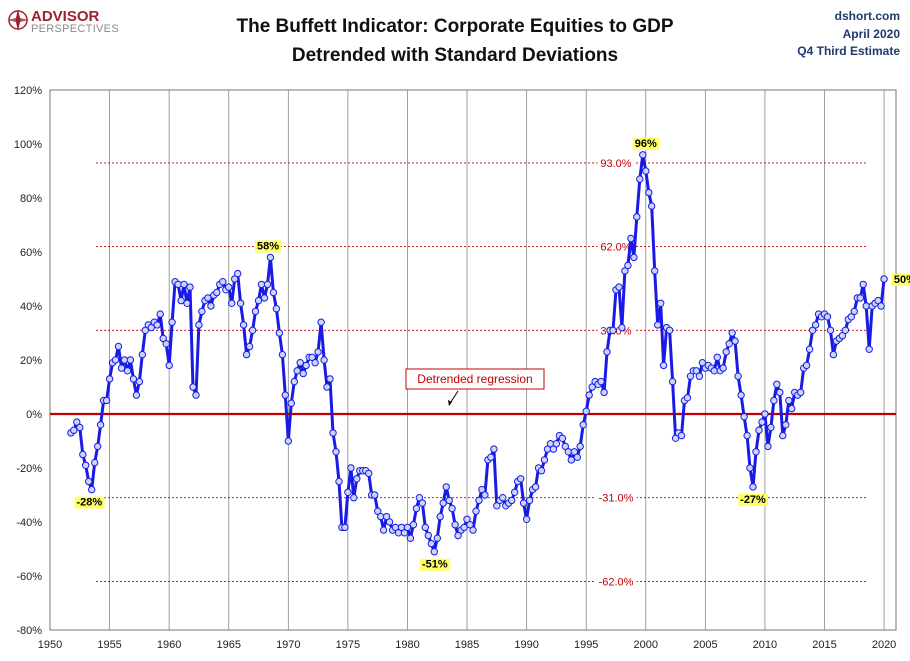 The image size is (910, 661). What do you see at coordinates (28, 91) in the screenshot?
I see `y-tick-label: 120%` at bounding box center [28, 91].